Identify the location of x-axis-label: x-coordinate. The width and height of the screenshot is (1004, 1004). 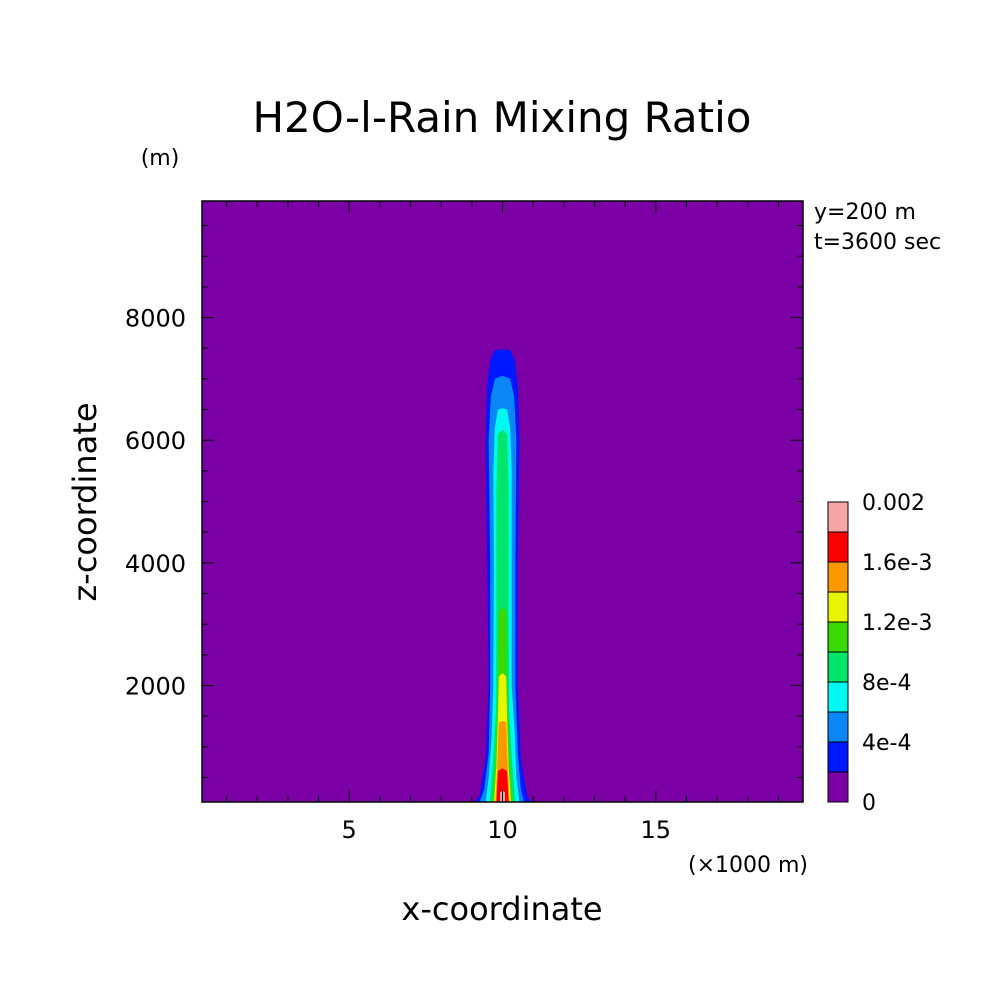
(501, 909).